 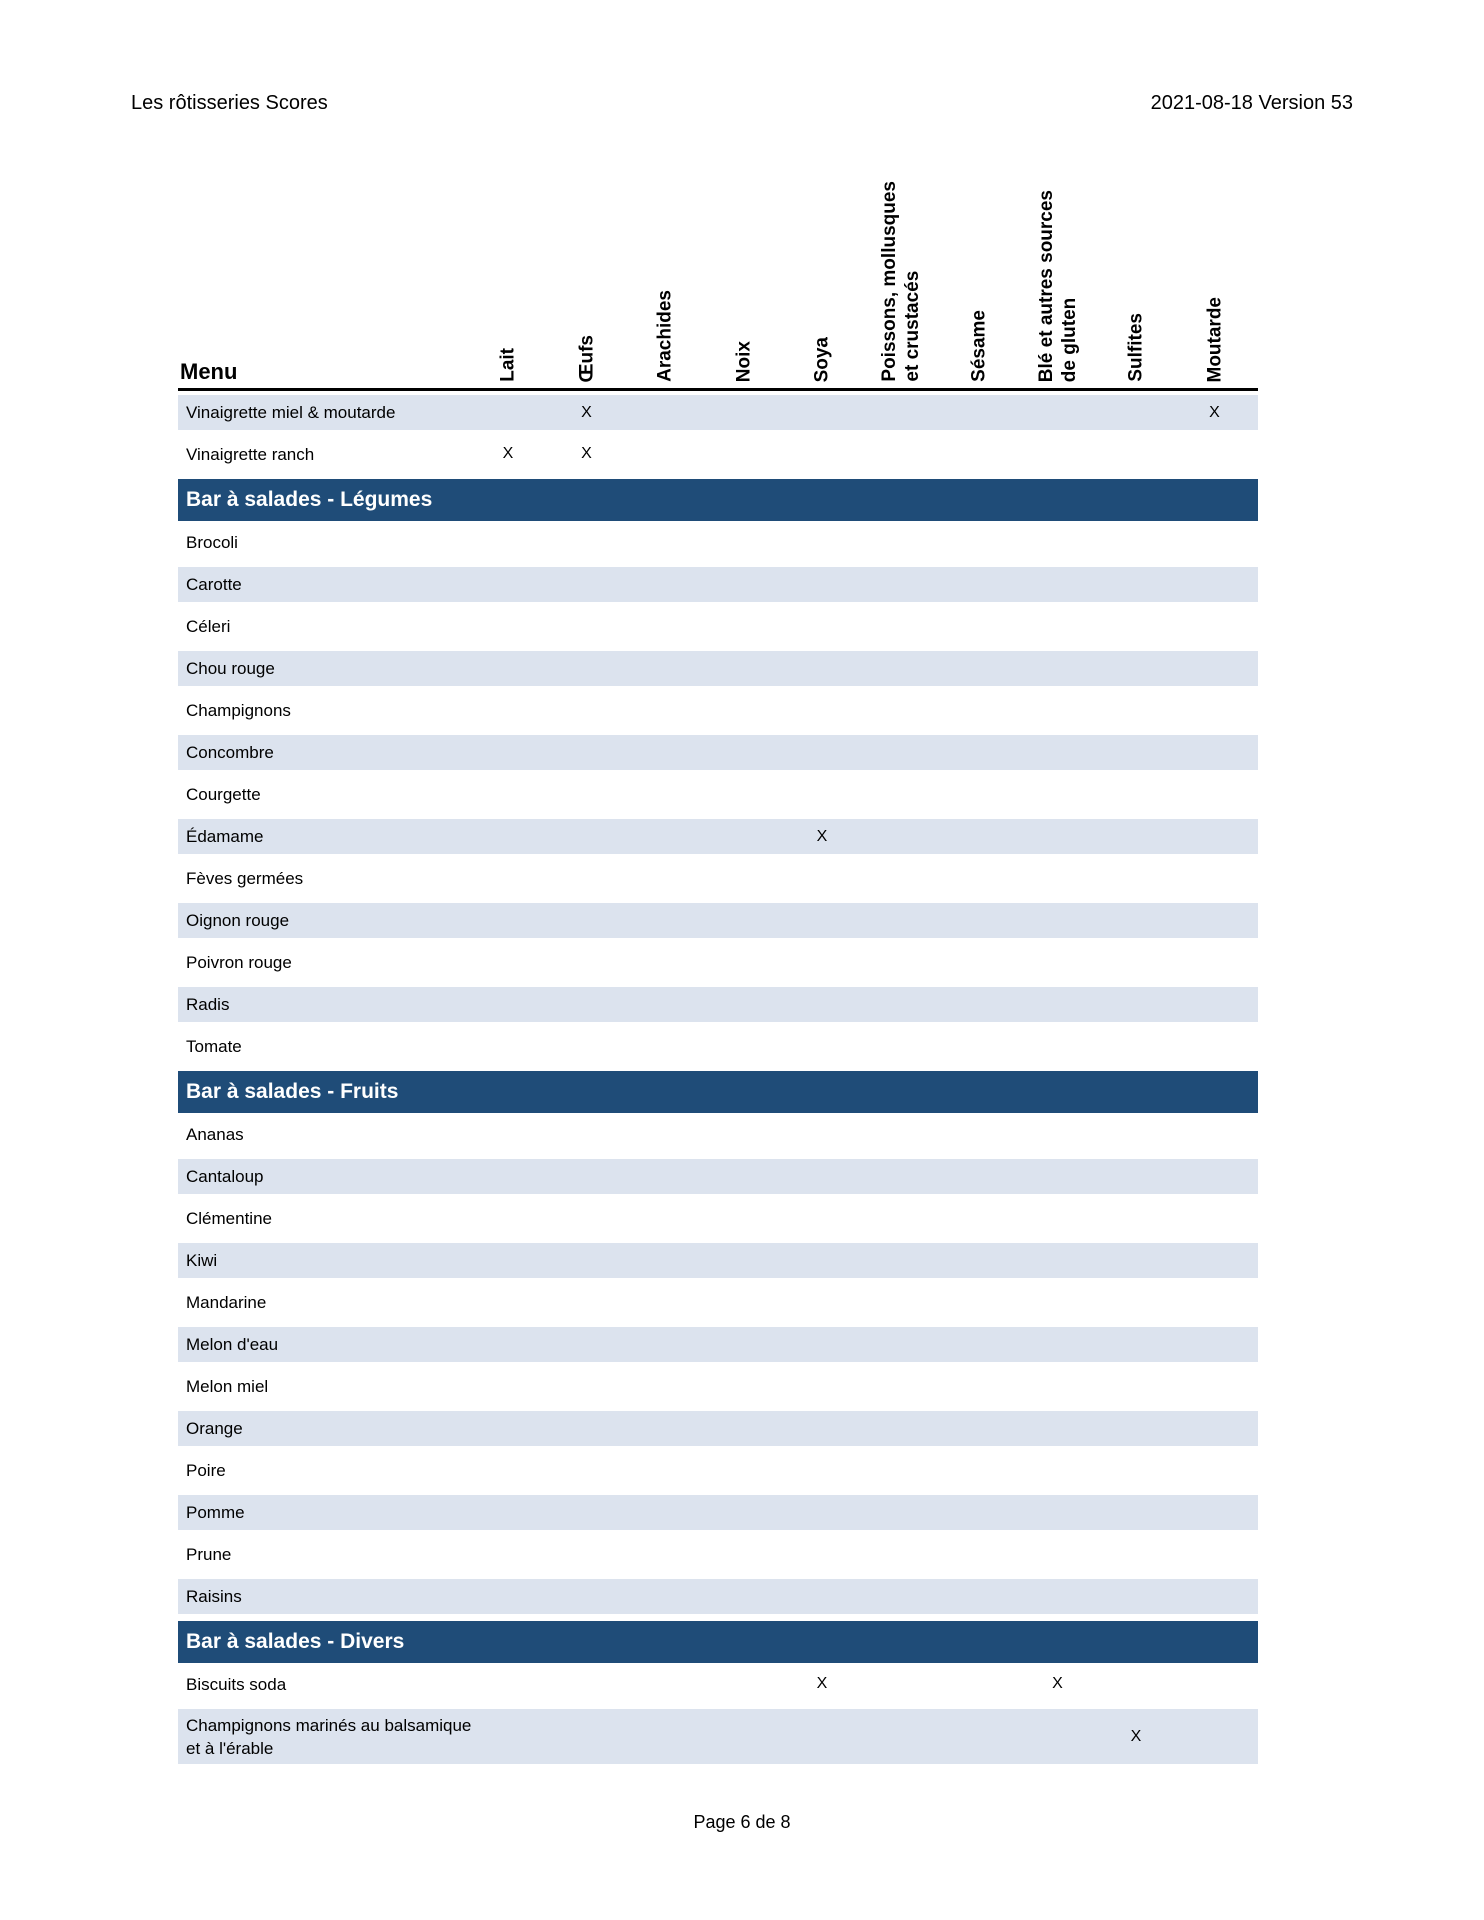 I want to click on table-row: Chou rouge, so click(x=718, y=668).